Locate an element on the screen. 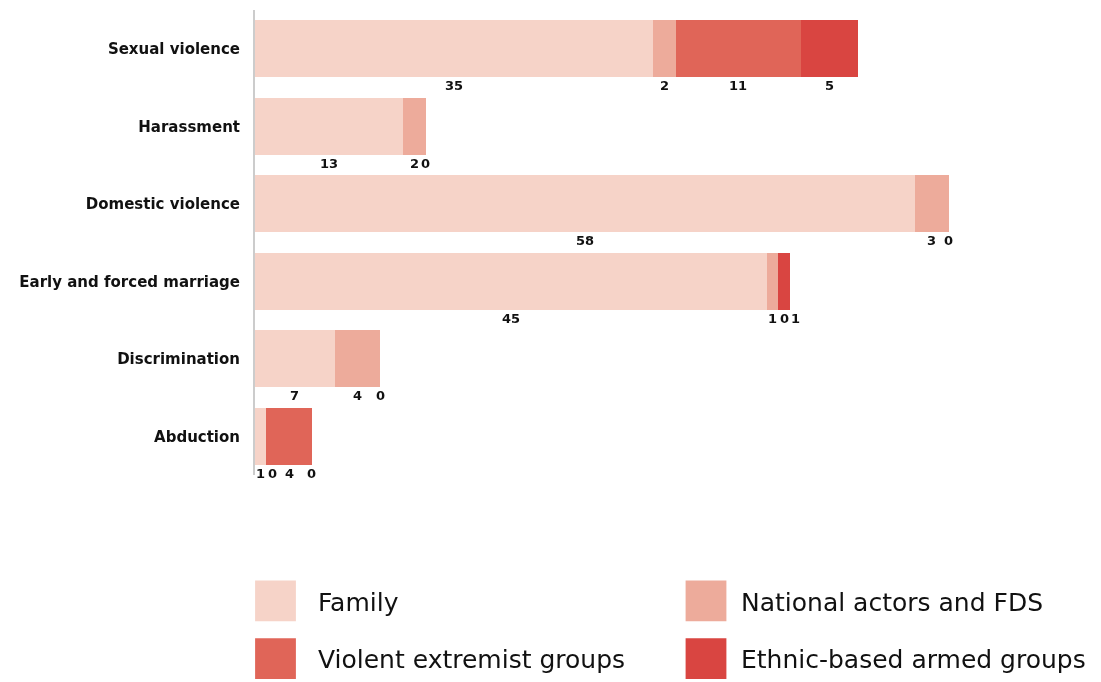  data-label: 58 is located at coordinates (585, 240).